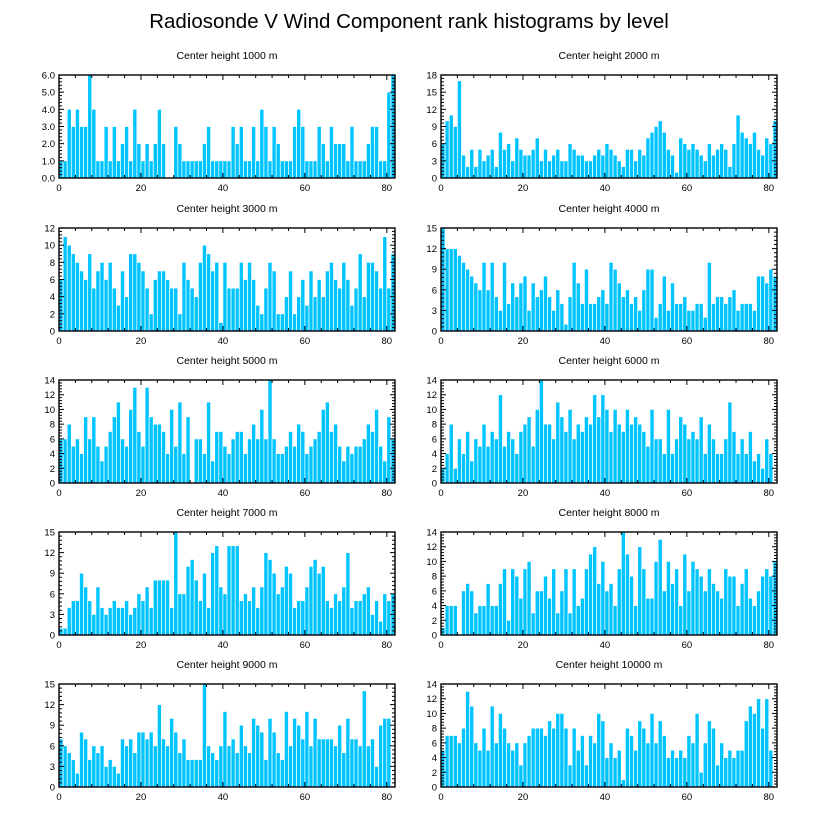 The image size is (818, 824). Describe the element at coordinates (49, 246) in the screenshot. I see `y-tick-label: 10` at that location.